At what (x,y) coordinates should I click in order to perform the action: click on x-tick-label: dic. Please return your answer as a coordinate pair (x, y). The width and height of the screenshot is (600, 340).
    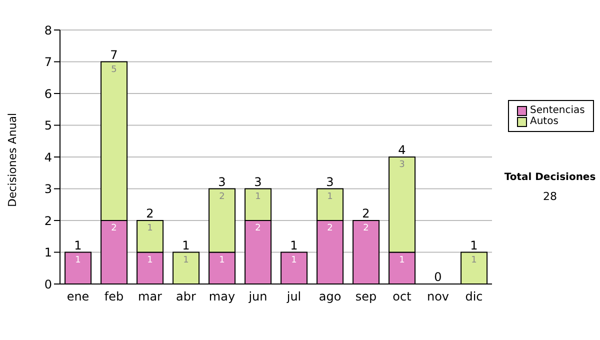
    Looking at the image, I should click on (474, 297).